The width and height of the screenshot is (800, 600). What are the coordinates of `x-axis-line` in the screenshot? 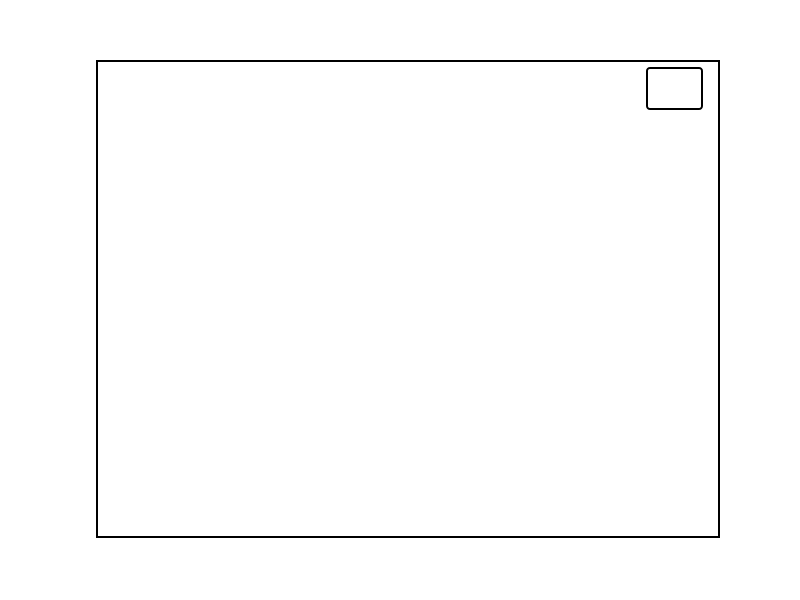 It's located at (408, 537).